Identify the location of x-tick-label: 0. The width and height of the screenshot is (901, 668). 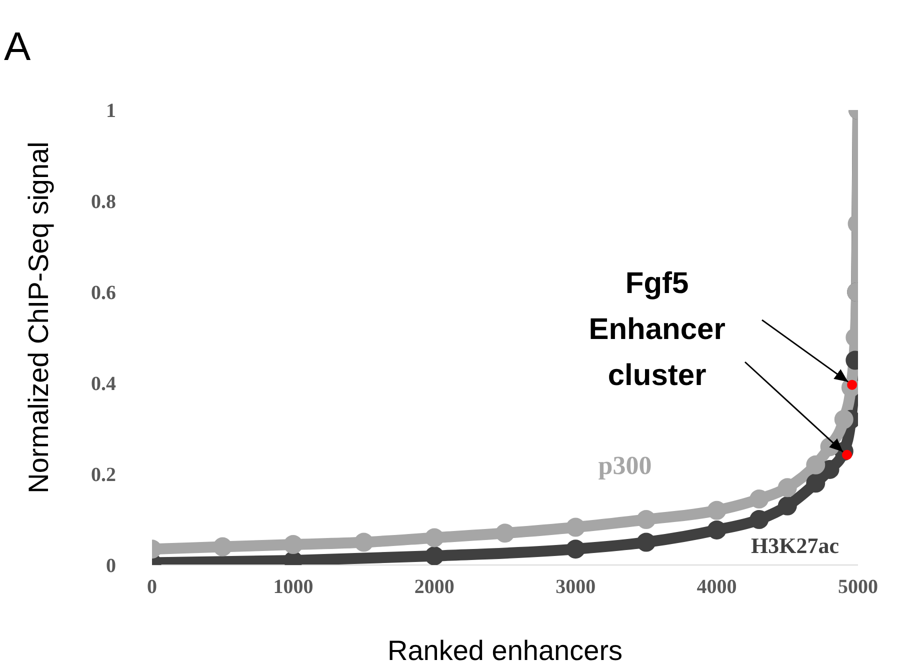
(152, 587).